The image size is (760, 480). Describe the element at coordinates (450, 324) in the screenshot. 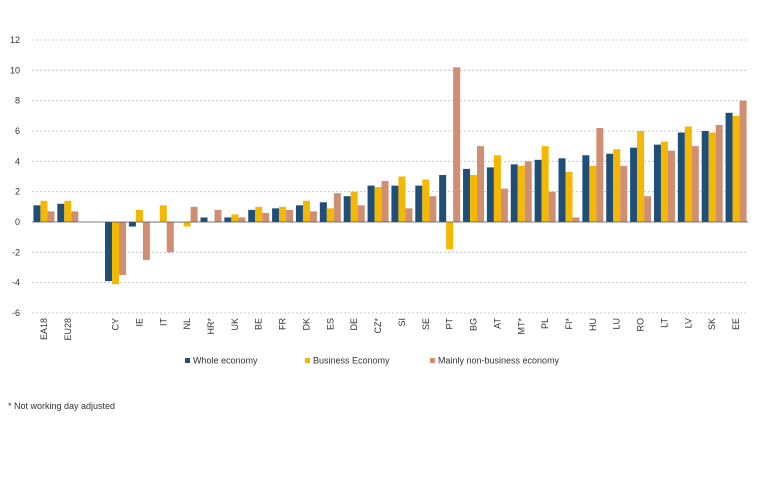

I see `category-label: PT` at that location.